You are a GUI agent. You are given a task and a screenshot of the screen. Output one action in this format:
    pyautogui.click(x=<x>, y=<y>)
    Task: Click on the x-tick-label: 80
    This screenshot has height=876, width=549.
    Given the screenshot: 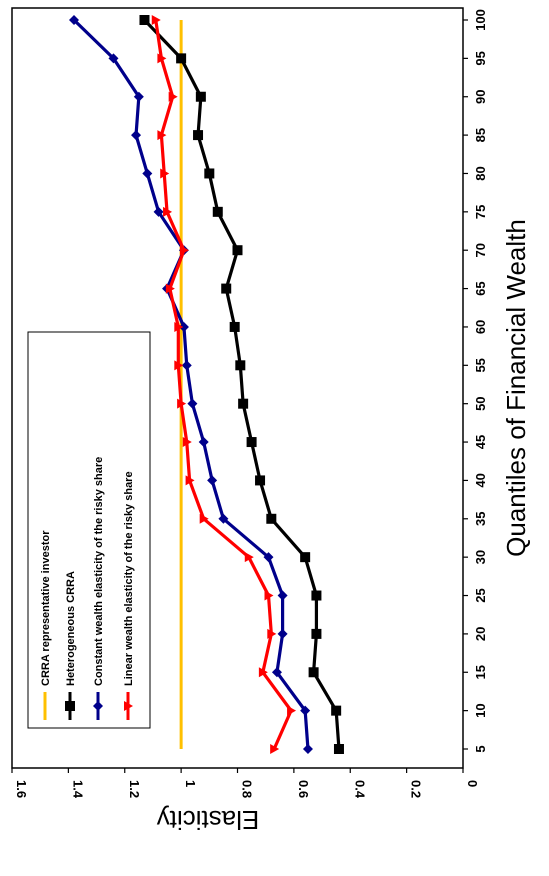 What is the action you would take?
    pyautogui.click(x=480, y=173)
    